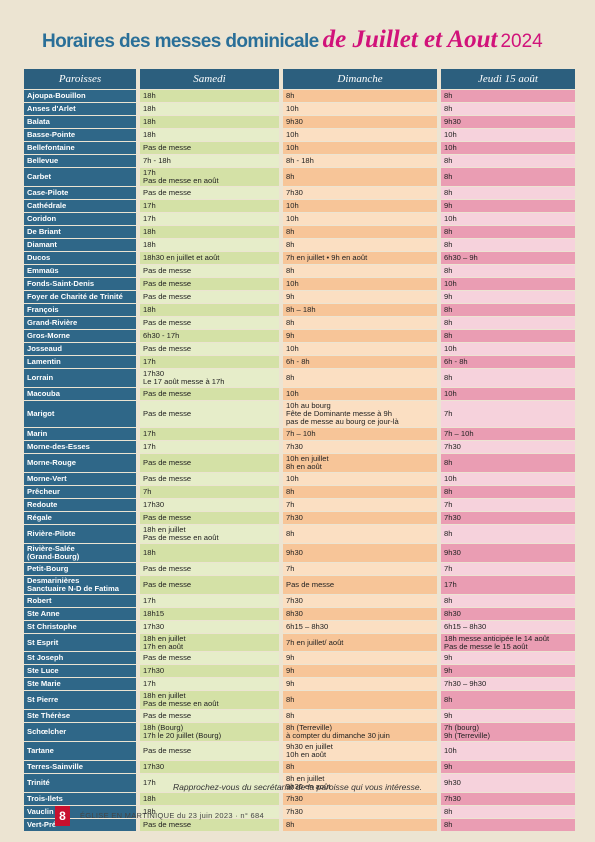 The height and width of the screenshot is (842, 595). I want to click on table-row: Trinité 17h 8h en juillet 9h30 en août 9h30, so click(299, 783).